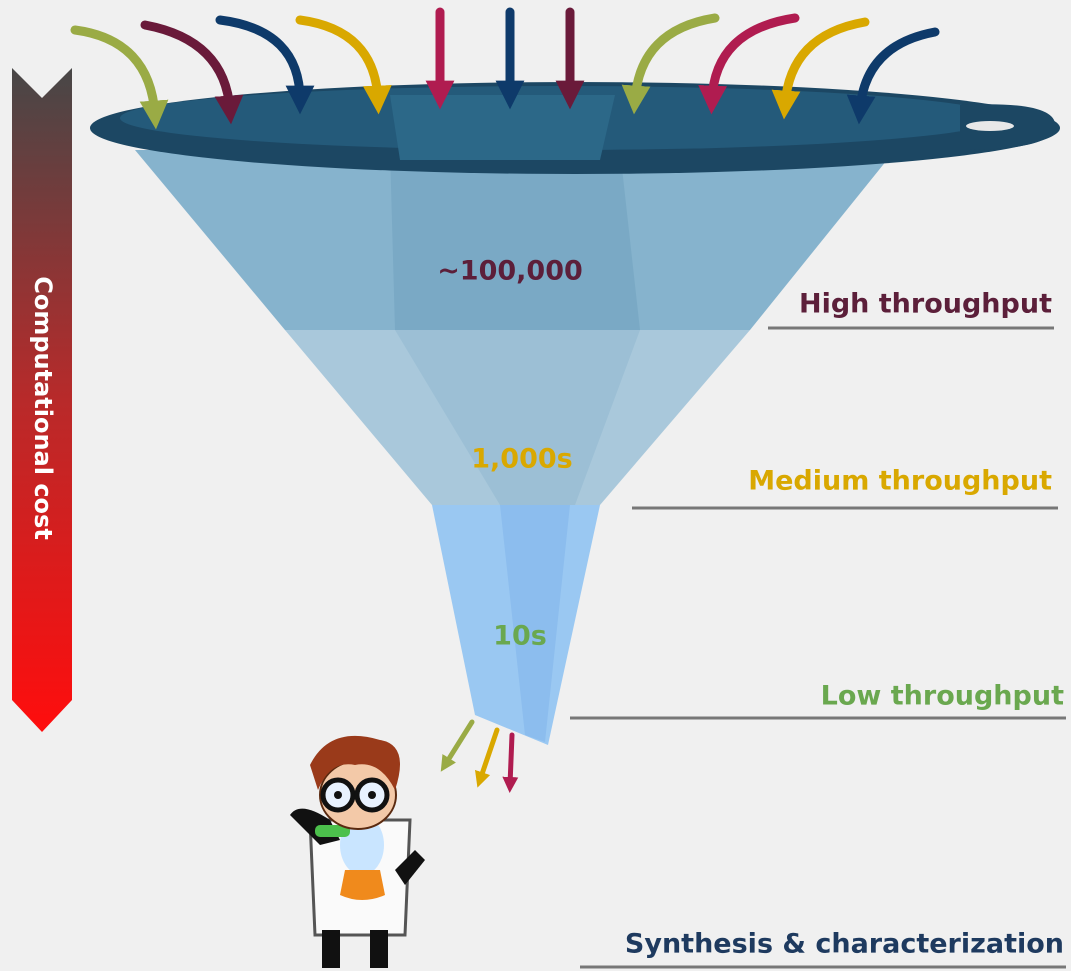  I want to click on final-stage-label: Synthesis & characterization, so click(844, 944).